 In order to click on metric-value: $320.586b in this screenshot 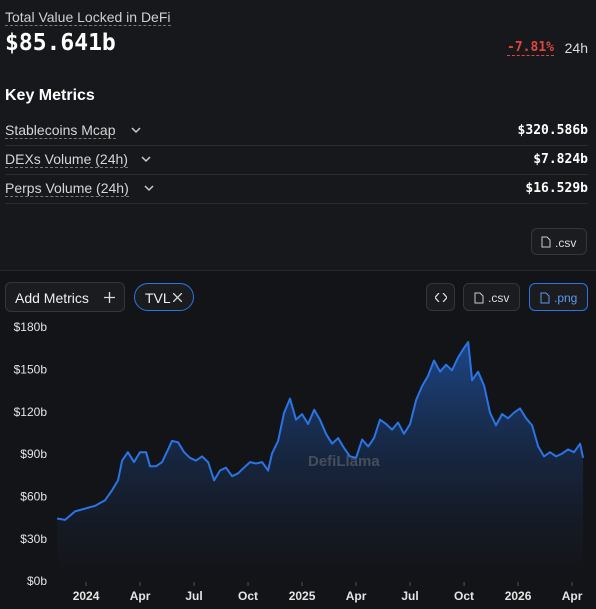, I will do `click(552, 130)`.